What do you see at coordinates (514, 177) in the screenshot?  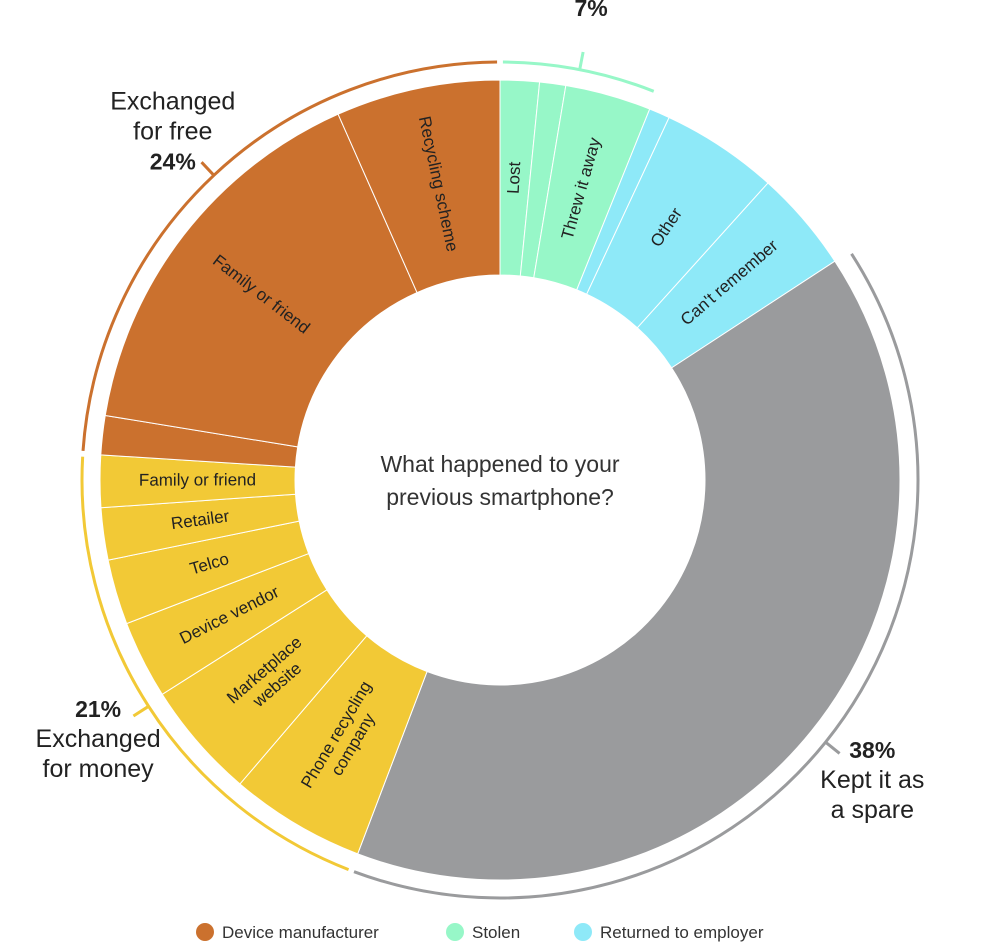 I see `segment-label-lost-0: Lost` at bounding box center [514, 177].